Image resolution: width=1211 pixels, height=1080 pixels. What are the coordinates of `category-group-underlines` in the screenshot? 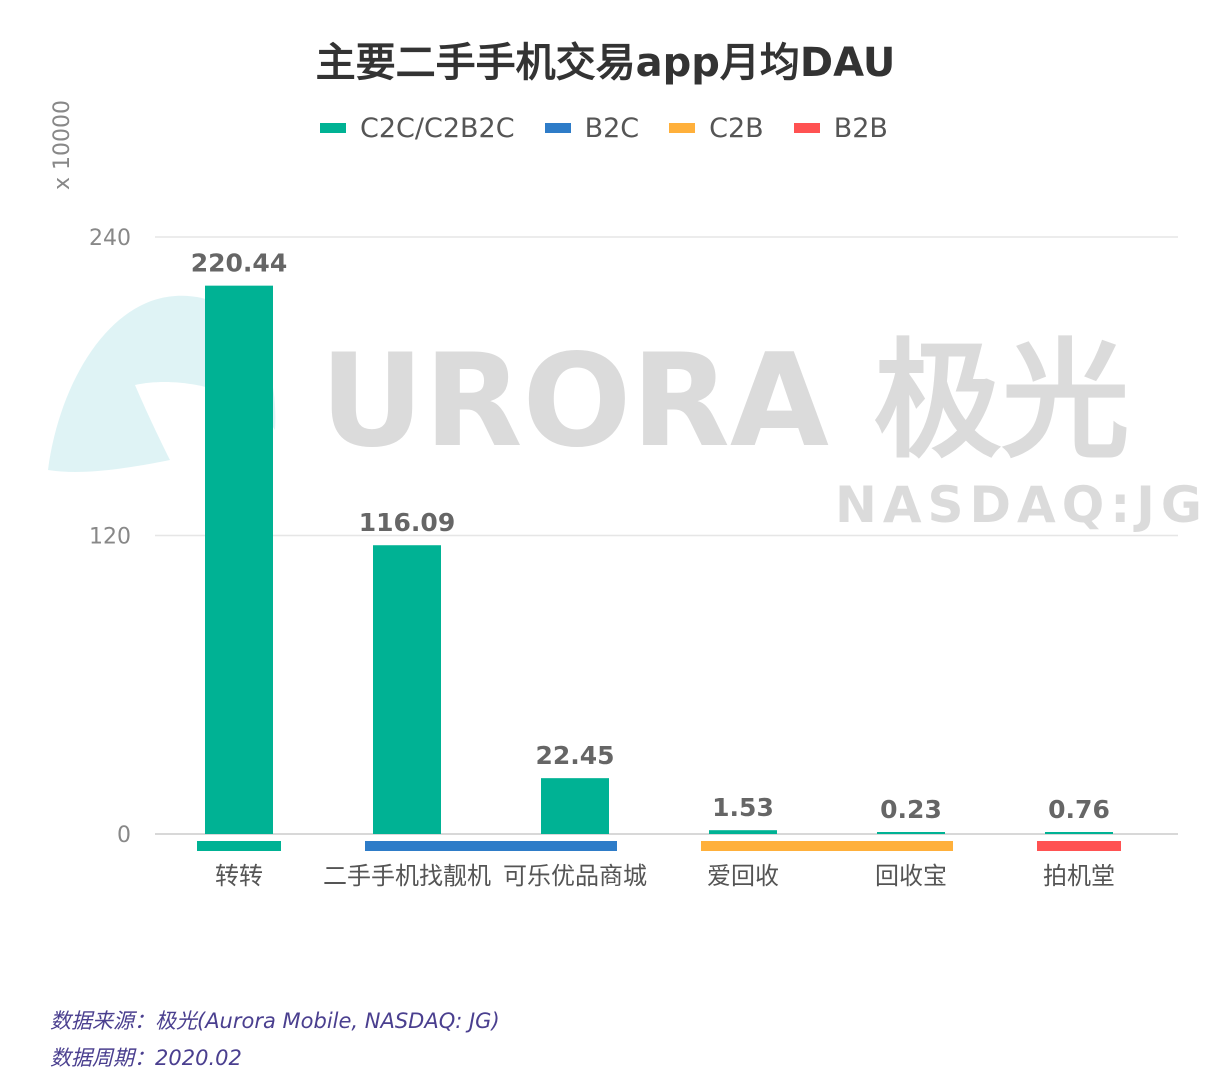 It's located at (659, 846).